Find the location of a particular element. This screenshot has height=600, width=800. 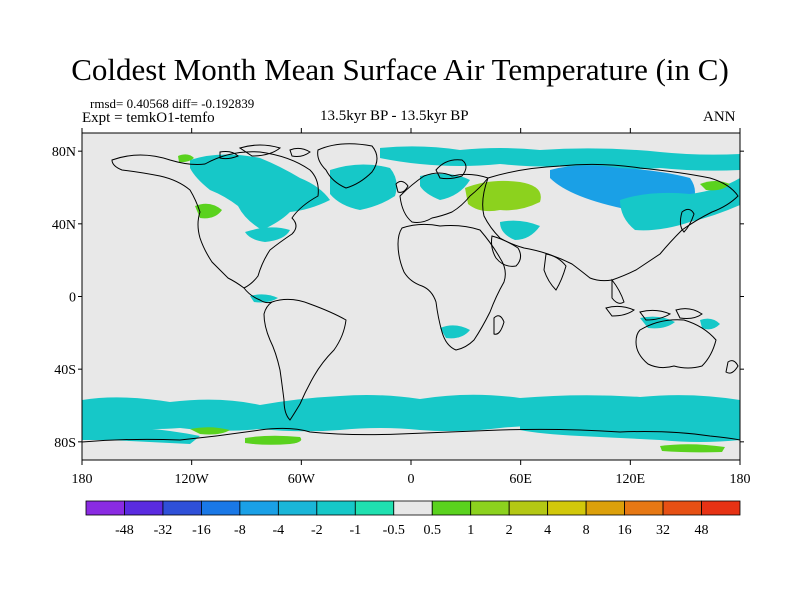

lon-tick-label: 60E is located at coordinates (520, 479).